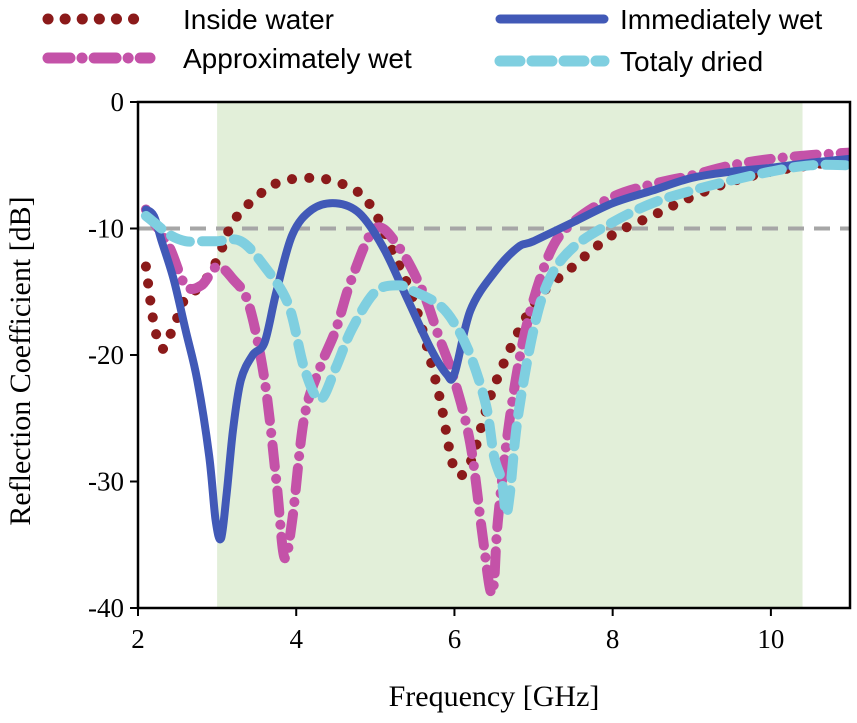 This screenshot has height=723, width=857. What do you see at coordinates (613, 639) in the screenshot?
I see `x-tick-label: 8` at bounding box center [613, 639].